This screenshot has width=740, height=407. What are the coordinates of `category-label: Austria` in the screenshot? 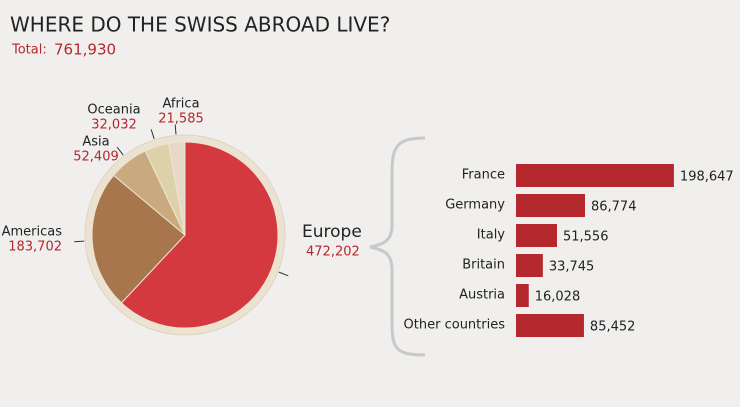 It's located at (482, 295).